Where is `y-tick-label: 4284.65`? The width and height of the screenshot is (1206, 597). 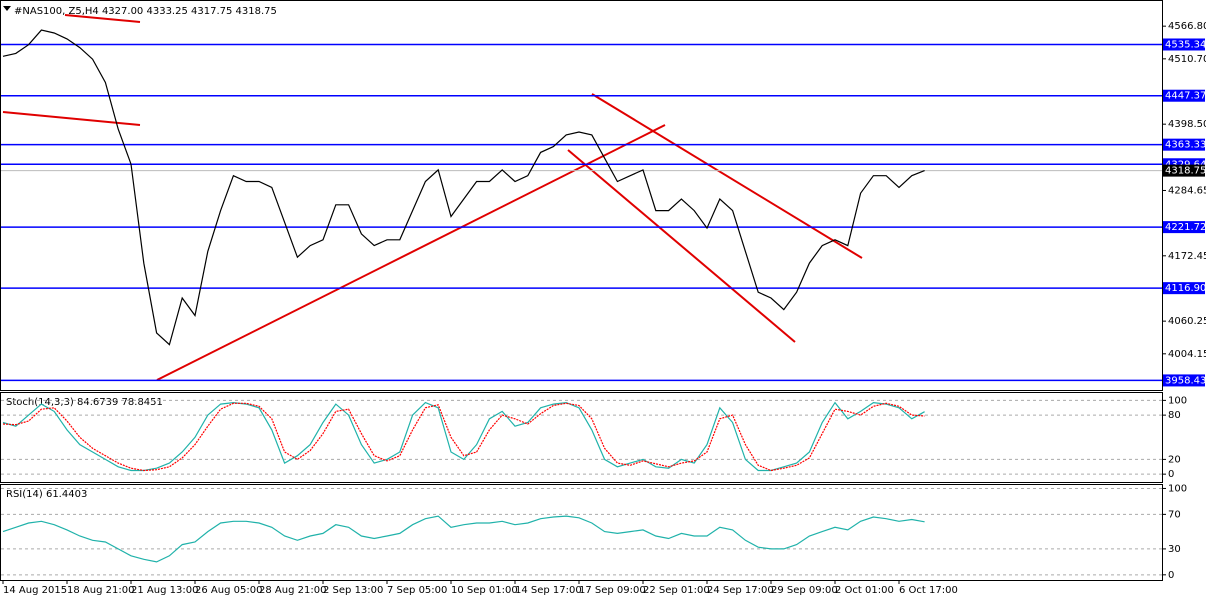 y-tick-label: 4284.65 is located at coordinates (1187, 190).